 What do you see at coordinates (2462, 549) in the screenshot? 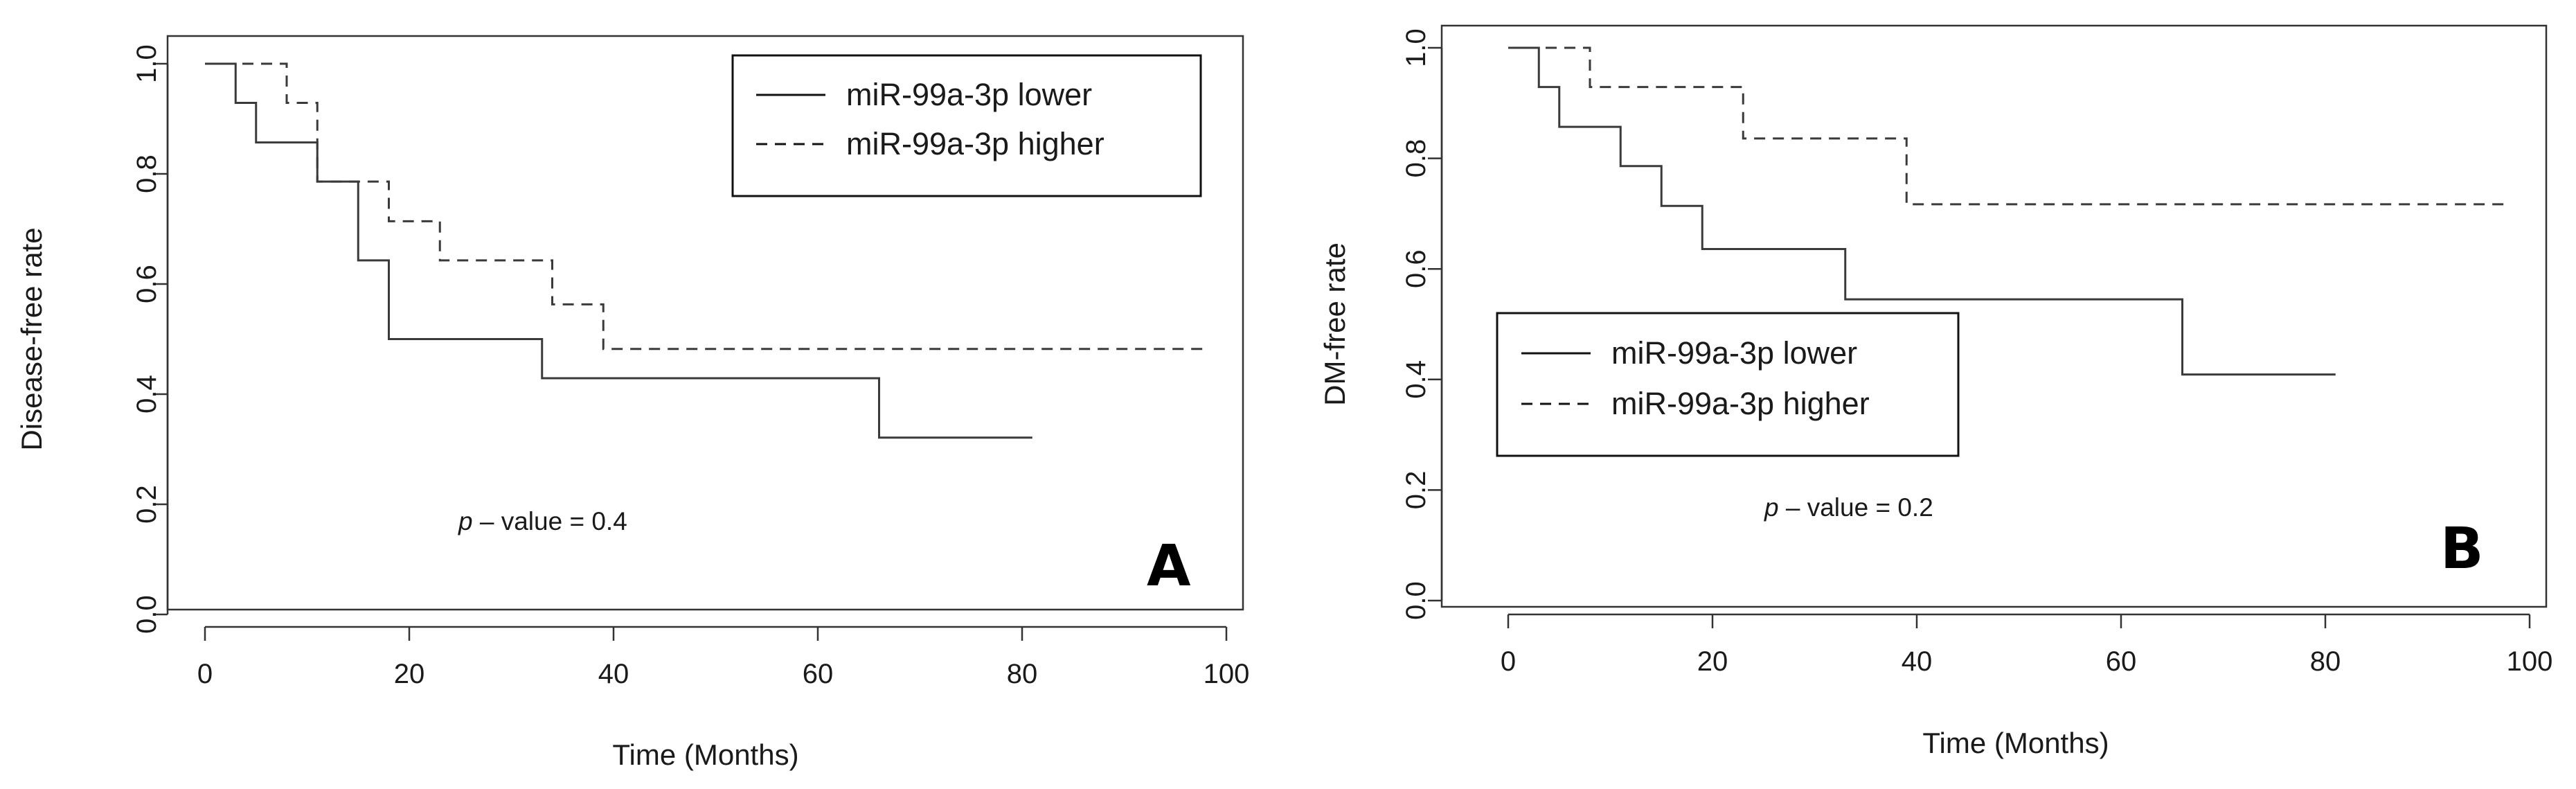
I see `panel-label: B` at bounding box center [2462, 549].